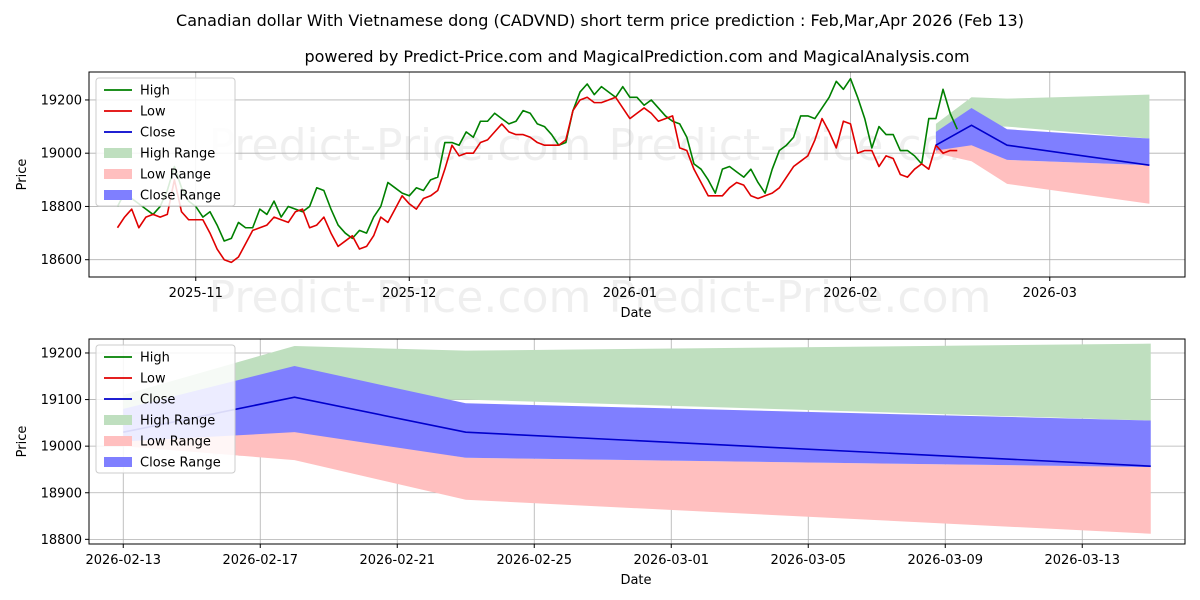 This screenshot has width=1200, height=600. Describe the element at coordinates (1042, 173) in the screenshot. I see `top-low-range-band` at that location.